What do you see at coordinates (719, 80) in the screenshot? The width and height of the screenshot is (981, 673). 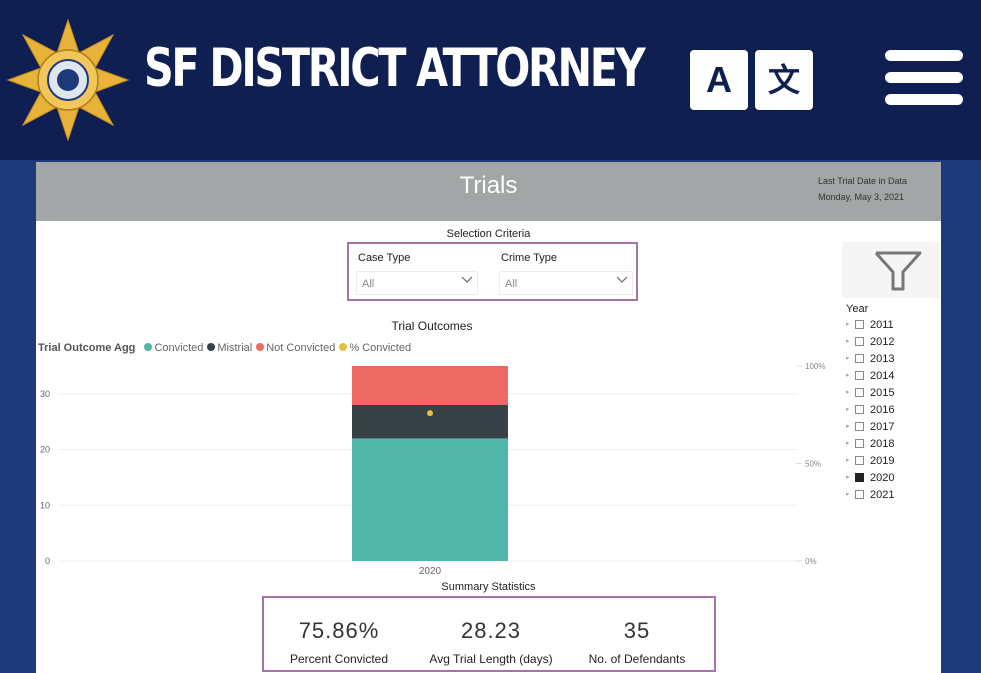 I see `translate-a-icon: A` at bounding box center [719, 80].